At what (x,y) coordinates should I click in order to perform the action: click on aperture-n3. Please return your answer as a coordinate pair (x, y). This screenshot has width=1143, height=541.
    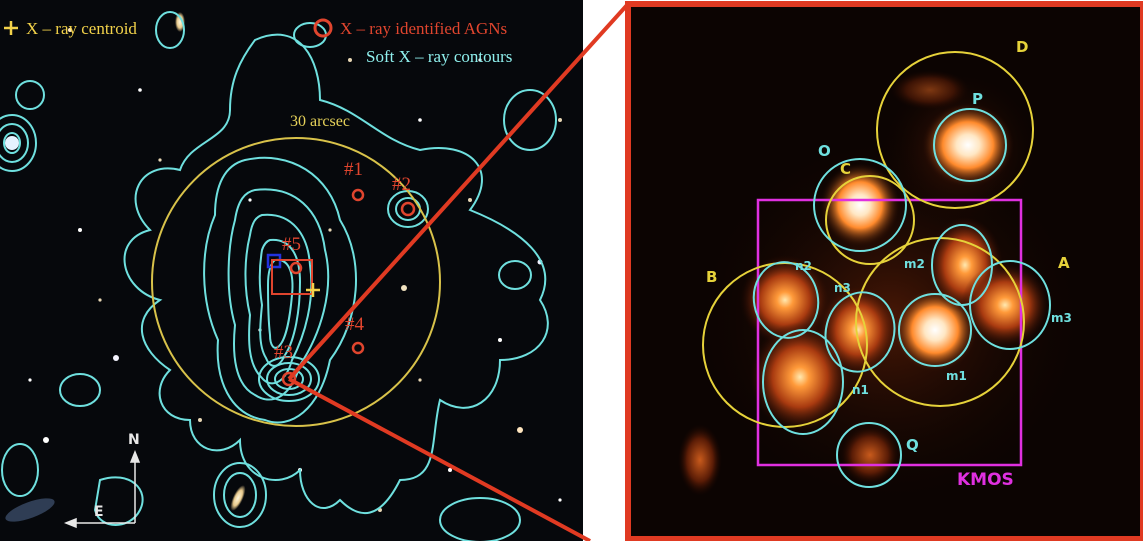
    Looking at the image, I should click on (860, 332).